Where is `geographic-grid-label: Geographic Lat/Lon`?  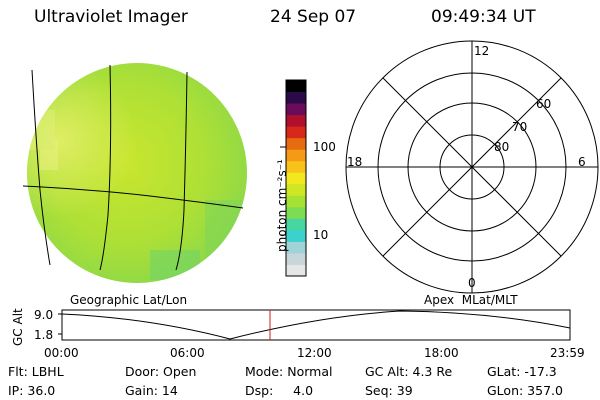
geographic-grid-label: Geographic Lat/Lon is located at coordinates (129, 300).